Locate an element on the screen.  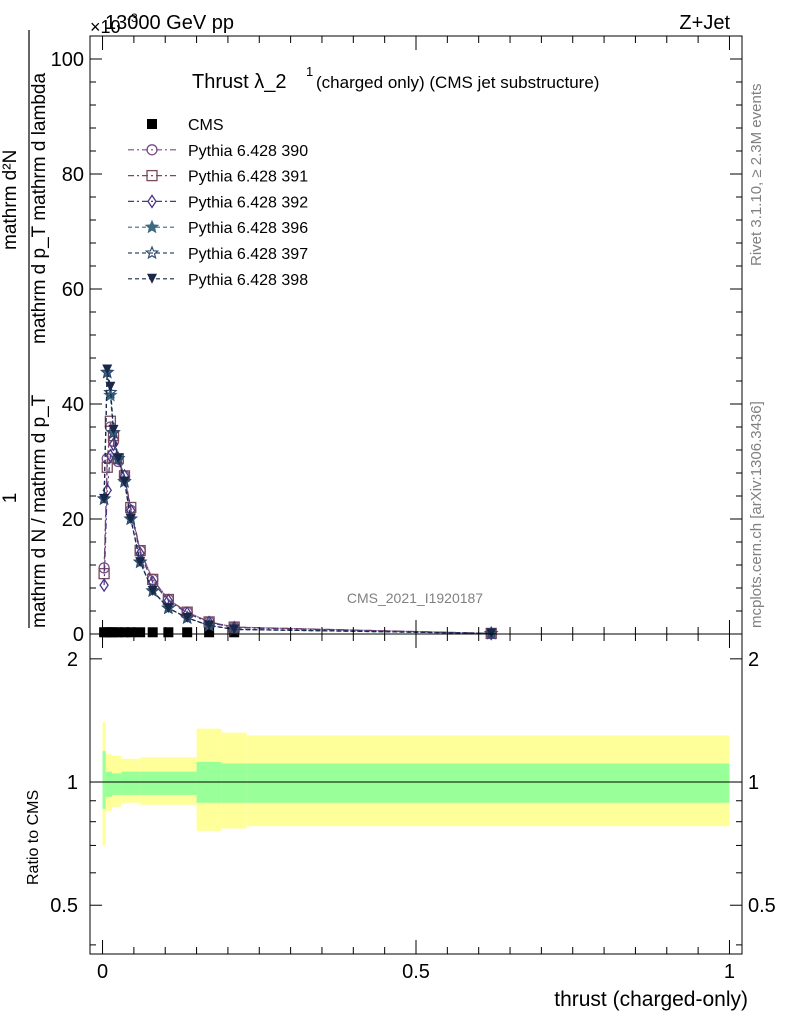
legend-entry-5: Pythia 6.428 397 is located at coordinates (218, 254).